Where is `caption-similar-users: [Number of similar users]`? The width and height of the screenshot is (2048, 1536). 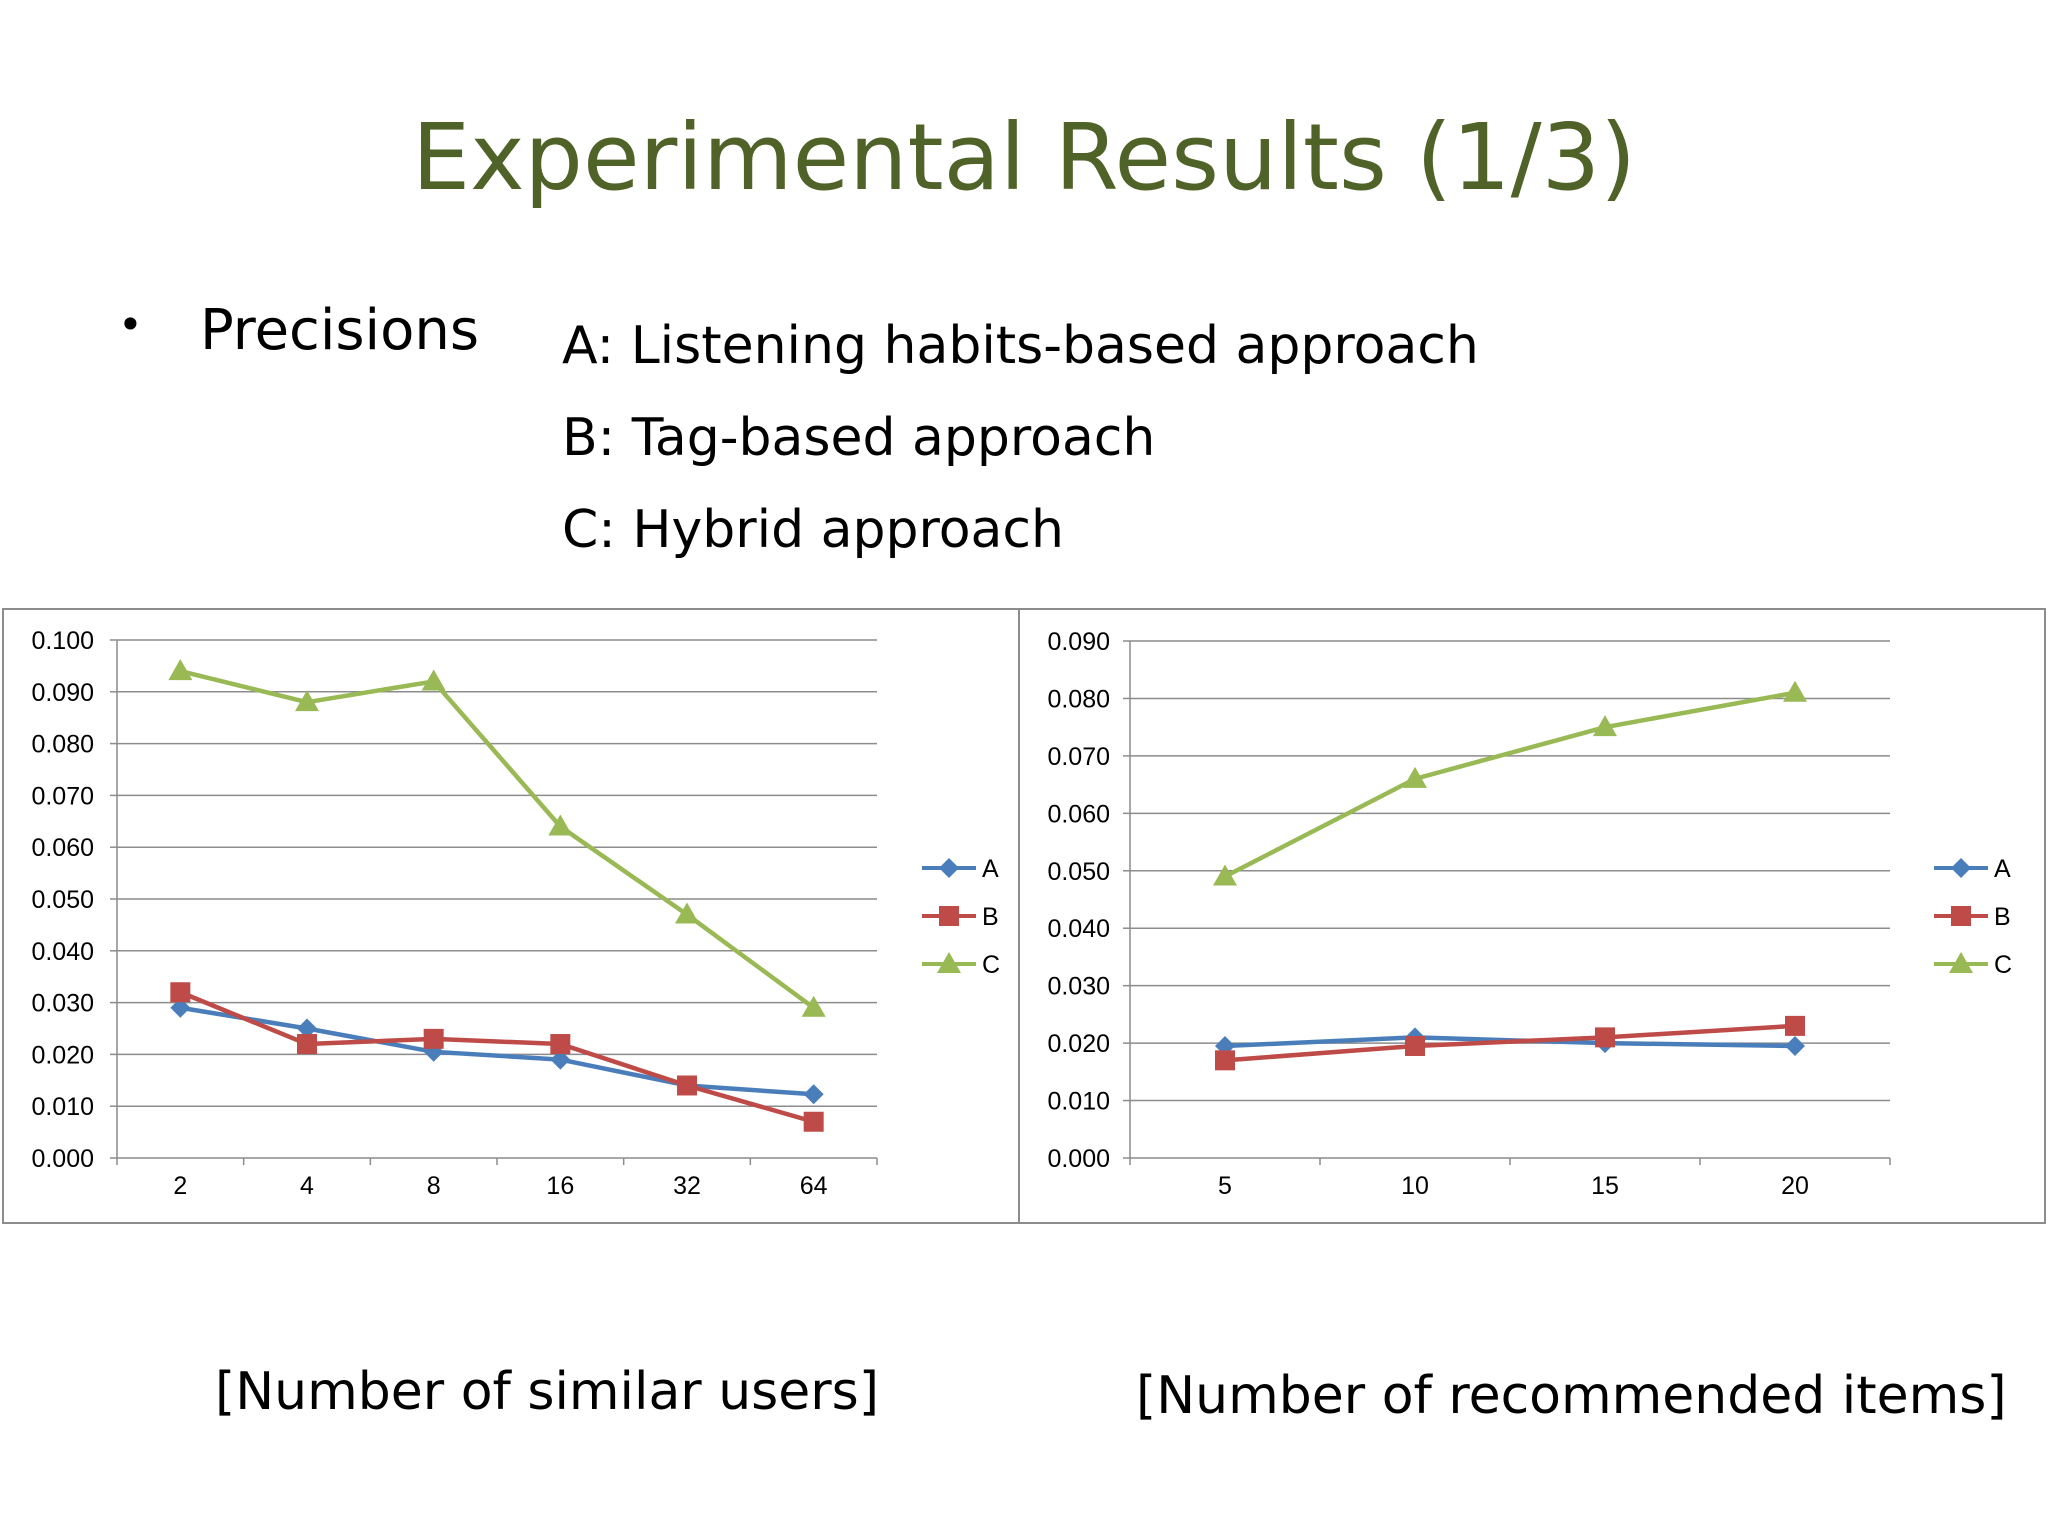 caption-similar-users: [Number of similar users] is located at coordinates (547, 1392).